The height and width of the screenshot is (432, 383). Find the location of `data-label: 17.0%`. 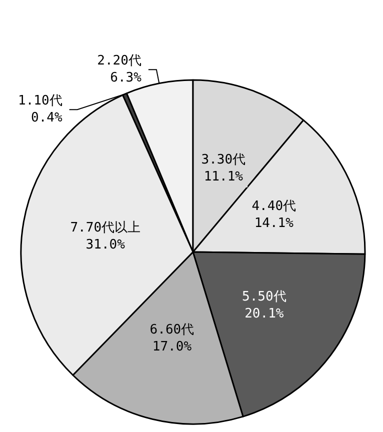

data-label: 17.0% is located at coordinates (172, 346).